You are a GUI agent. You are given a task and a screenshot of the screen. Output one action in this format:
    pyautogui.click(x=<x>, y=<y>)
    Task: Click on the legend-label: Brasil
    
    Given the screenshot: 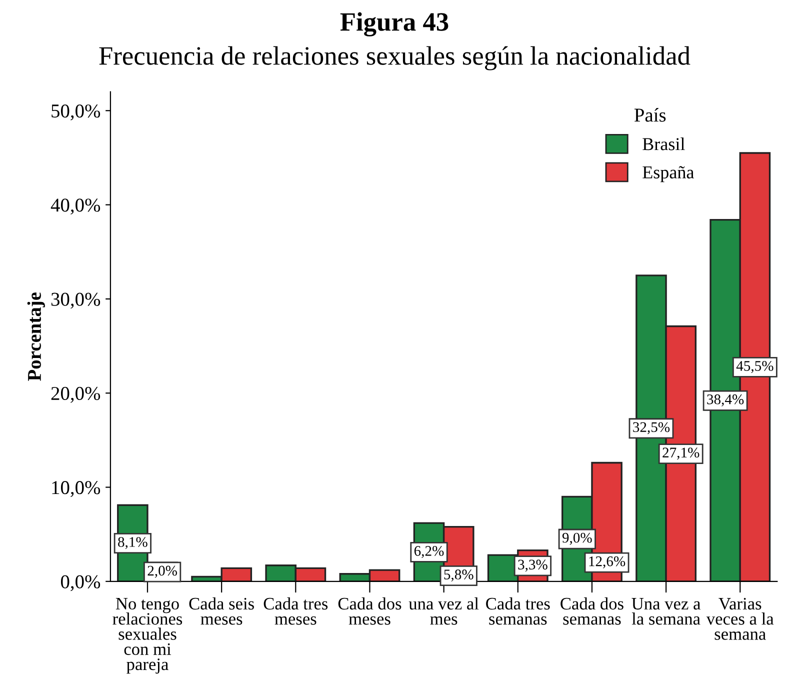 What is the action you would take?
    pyautogui.click(x=663, y=144)
    